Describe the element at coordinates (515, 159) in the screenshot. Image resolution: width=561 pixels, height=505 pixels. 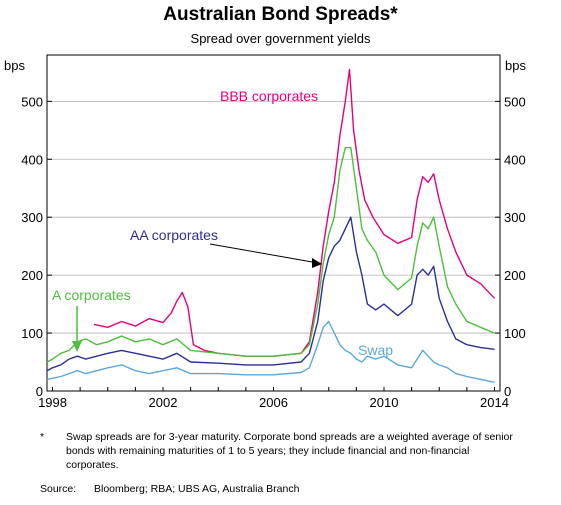
I see `ytick-label-right-400: 400` at that location.